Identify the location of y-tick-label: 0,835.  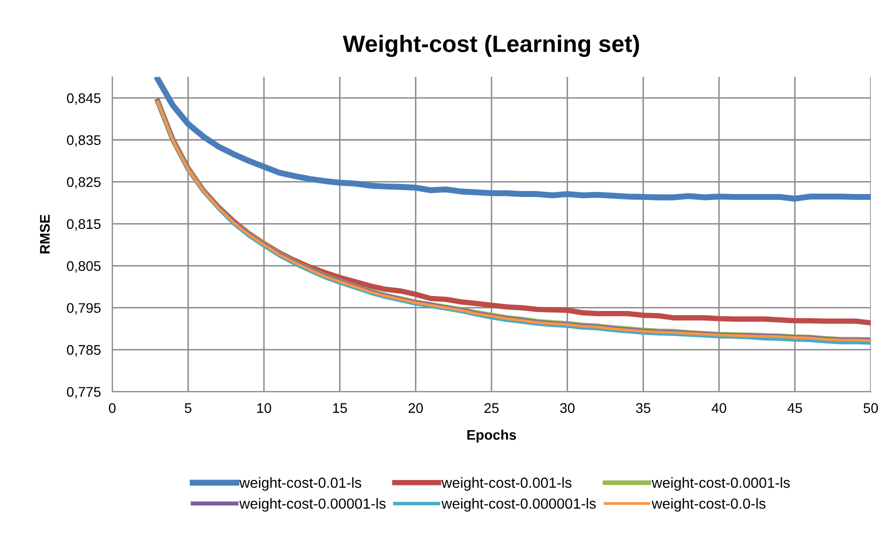
(83, 141).